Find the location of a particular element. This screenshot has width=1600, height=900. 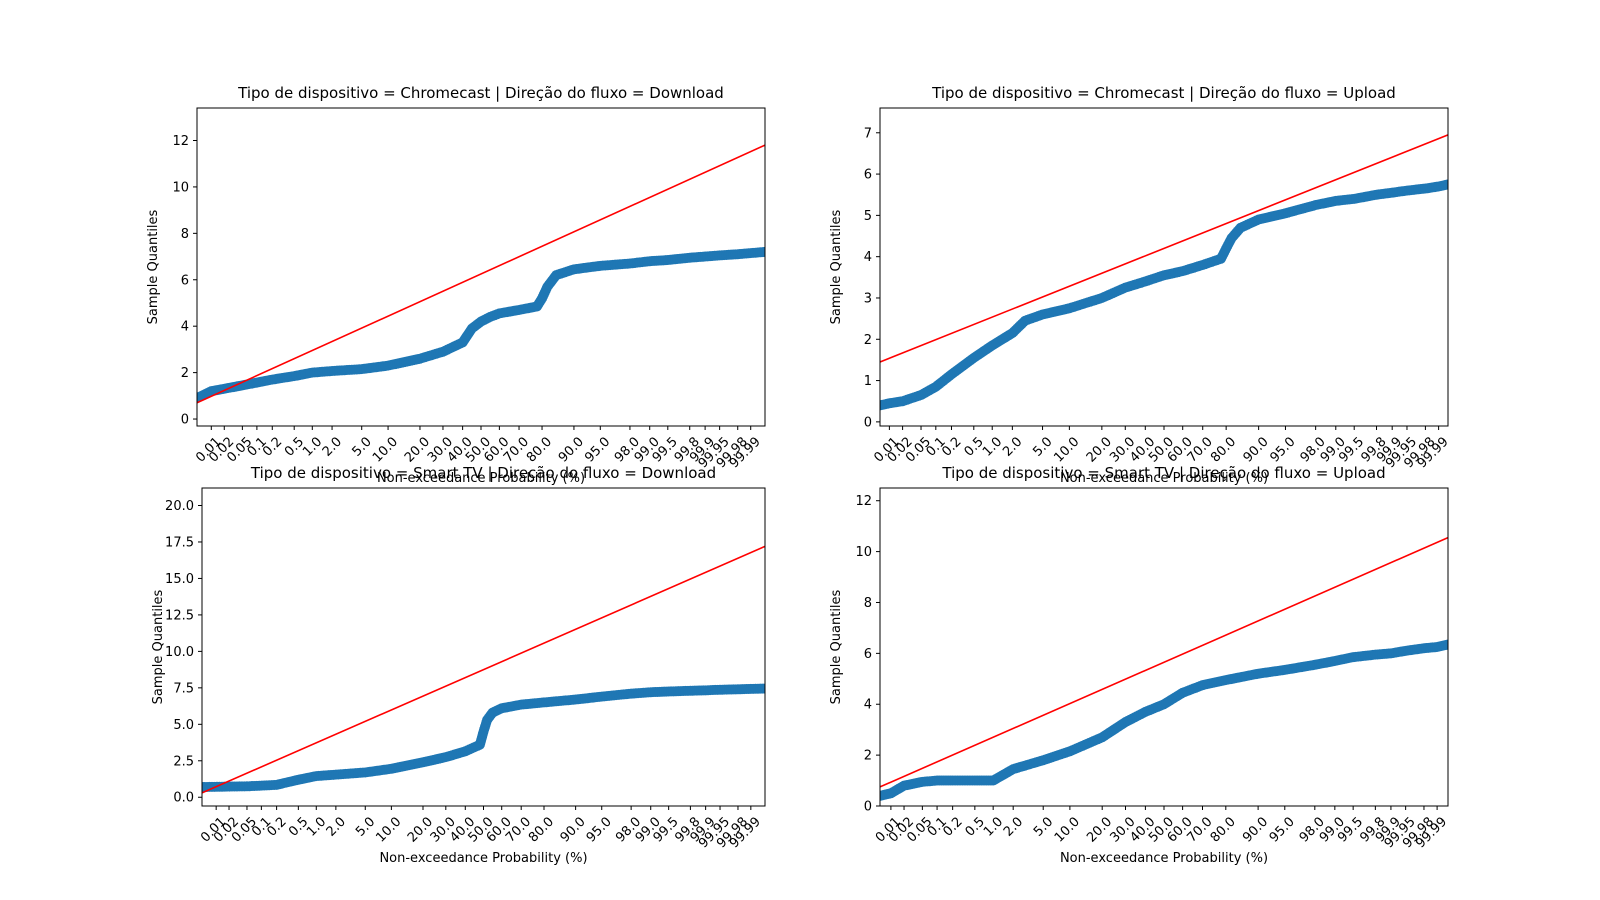

y-tick-label: 20.0 is located at coordinates (179, 506).